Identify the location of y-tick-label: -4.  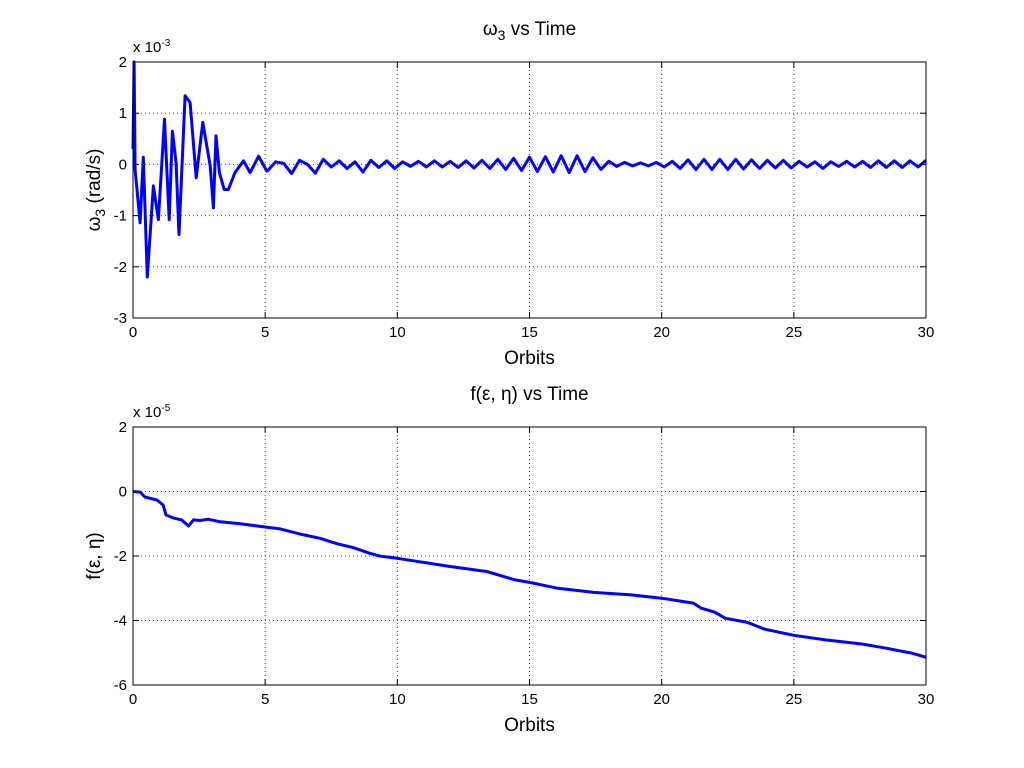
(120, 621).